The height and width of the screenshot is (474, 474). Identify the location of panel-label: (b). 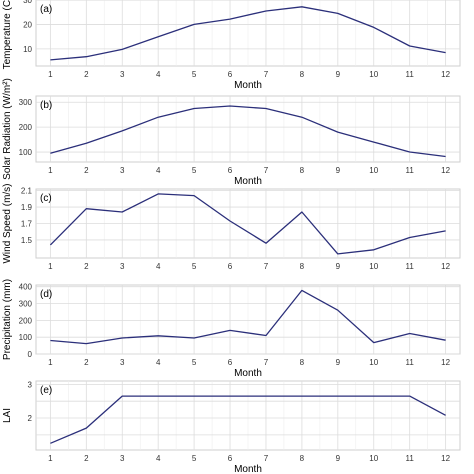
(46, 105).